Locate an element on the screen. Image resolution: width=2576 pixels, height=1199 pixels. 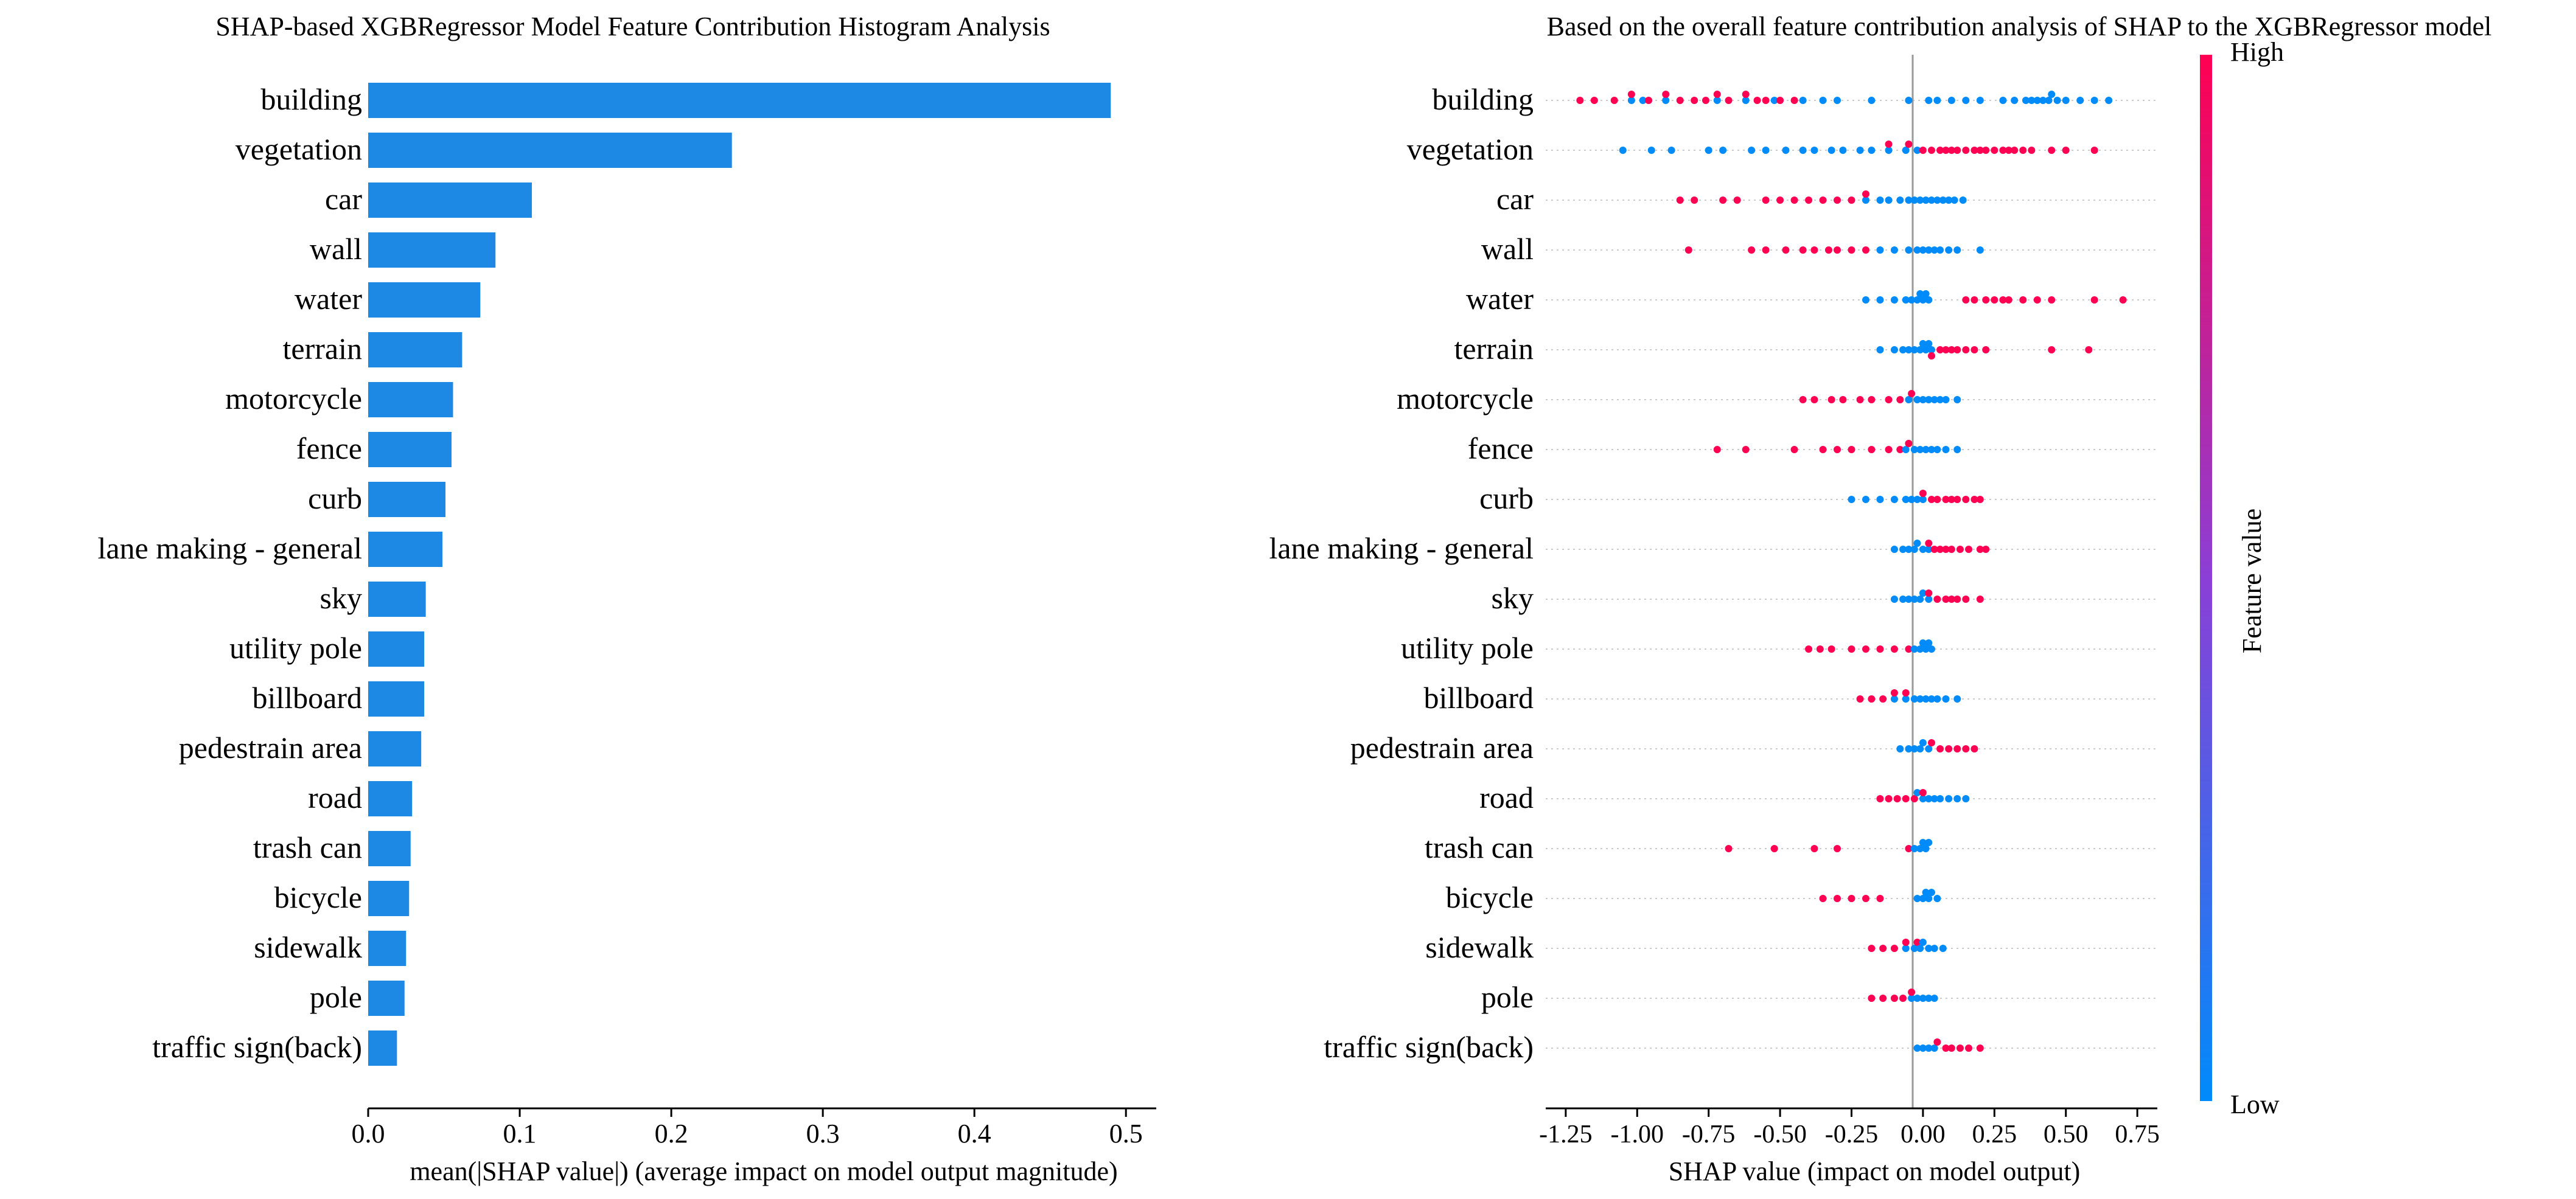
beeswarm-y-tick-label: motorcycle is located at coordinates (1465, 398).